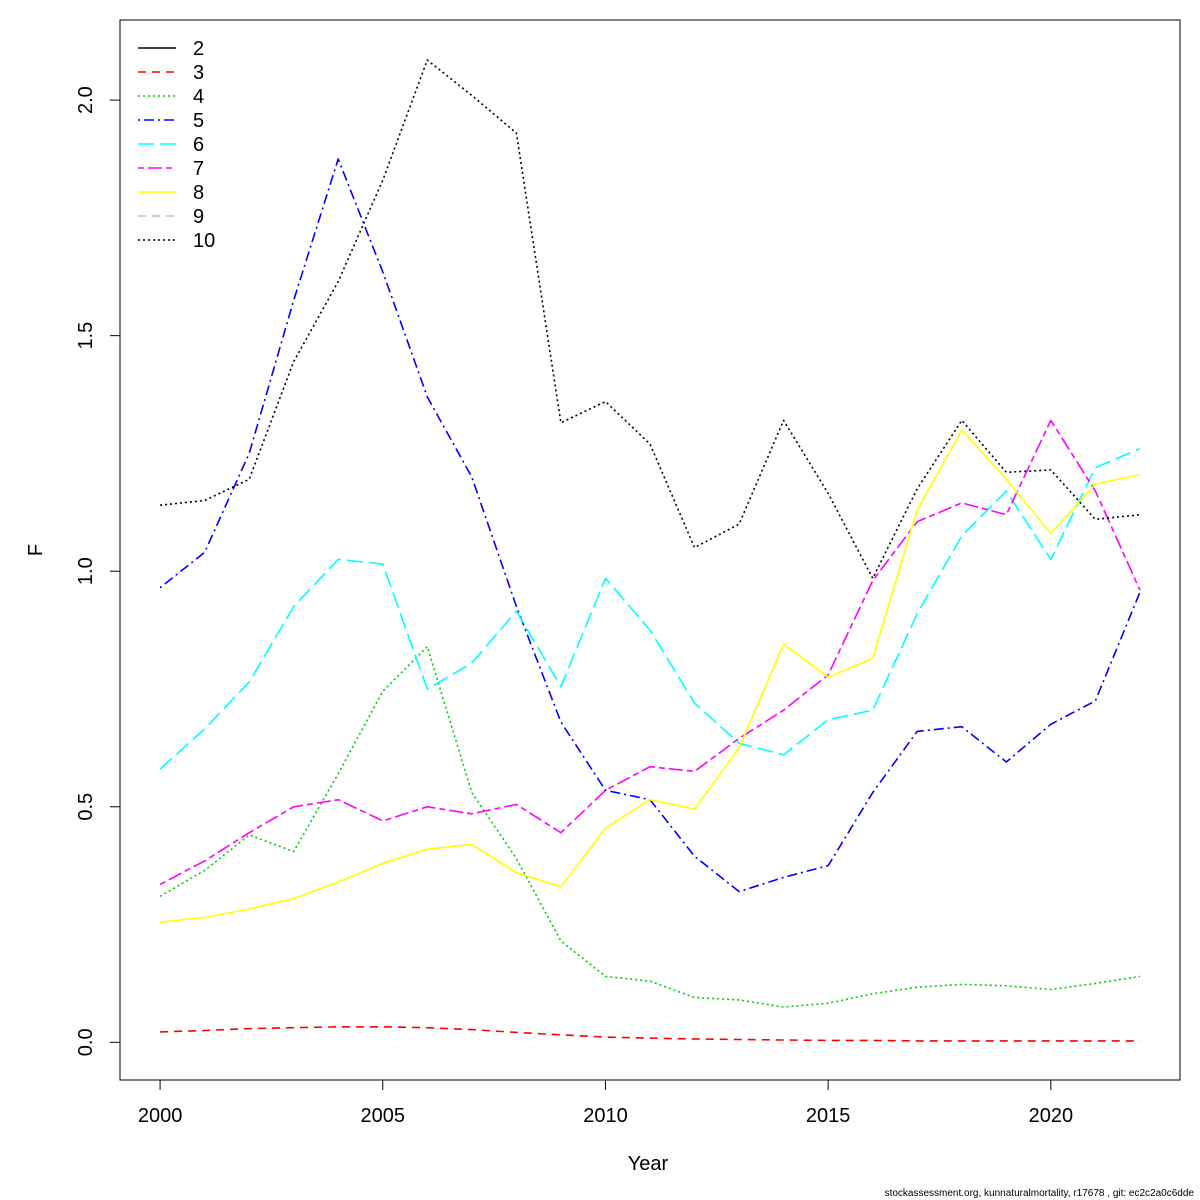 The image size is (1200, 1200). What do you see at coordinates (98, 571) in the screenshot?
I see `y-axis: 0.0 0.5 1.0 1.5 2.0` at bounding box center [98, 571].